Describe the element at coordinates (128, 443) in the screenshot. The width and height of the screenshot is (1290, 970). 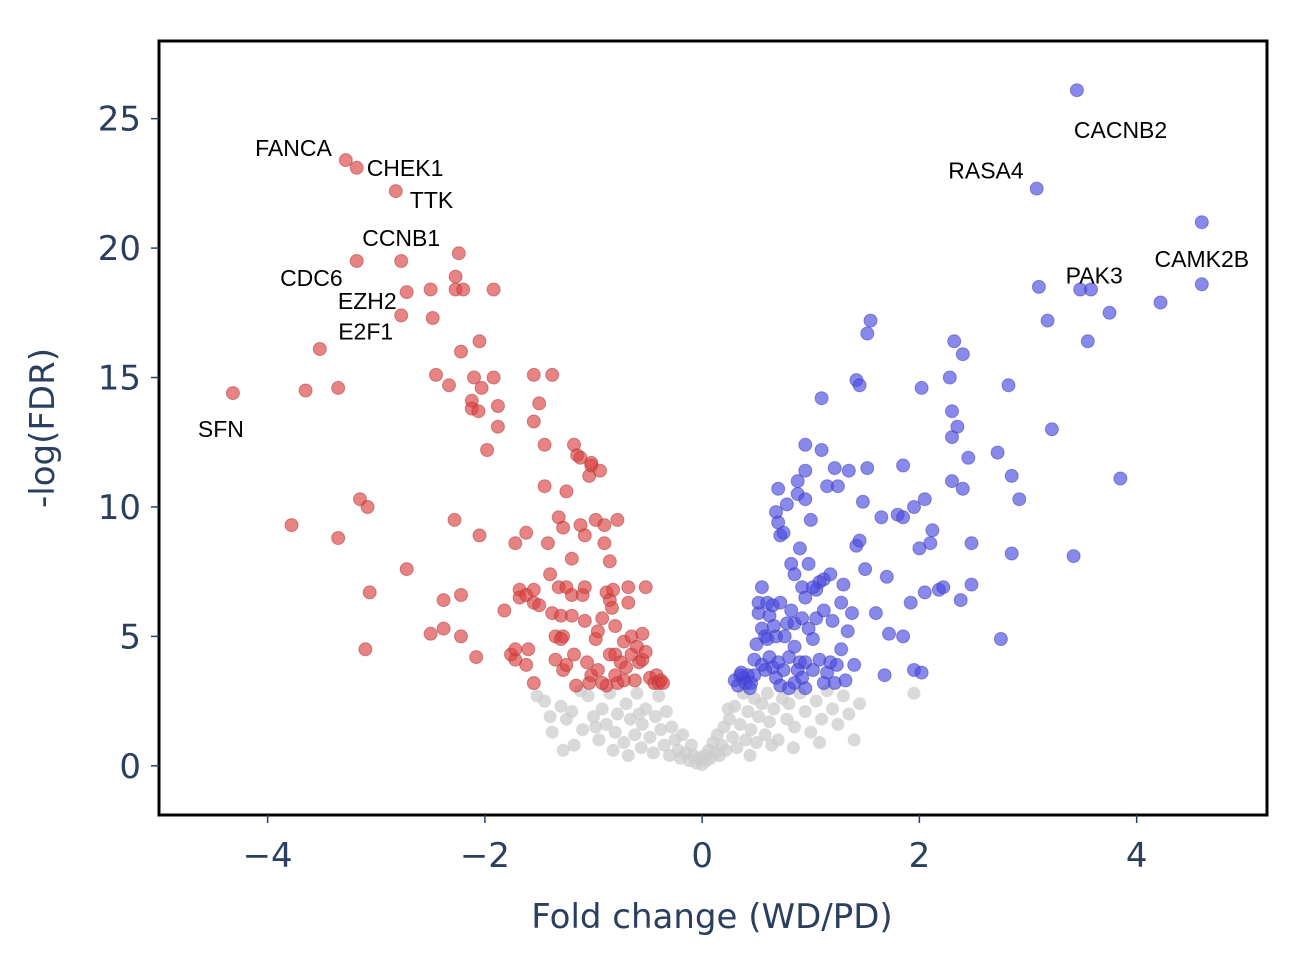
I see `y-axis: 0 5 10 15 20 25` at that location.